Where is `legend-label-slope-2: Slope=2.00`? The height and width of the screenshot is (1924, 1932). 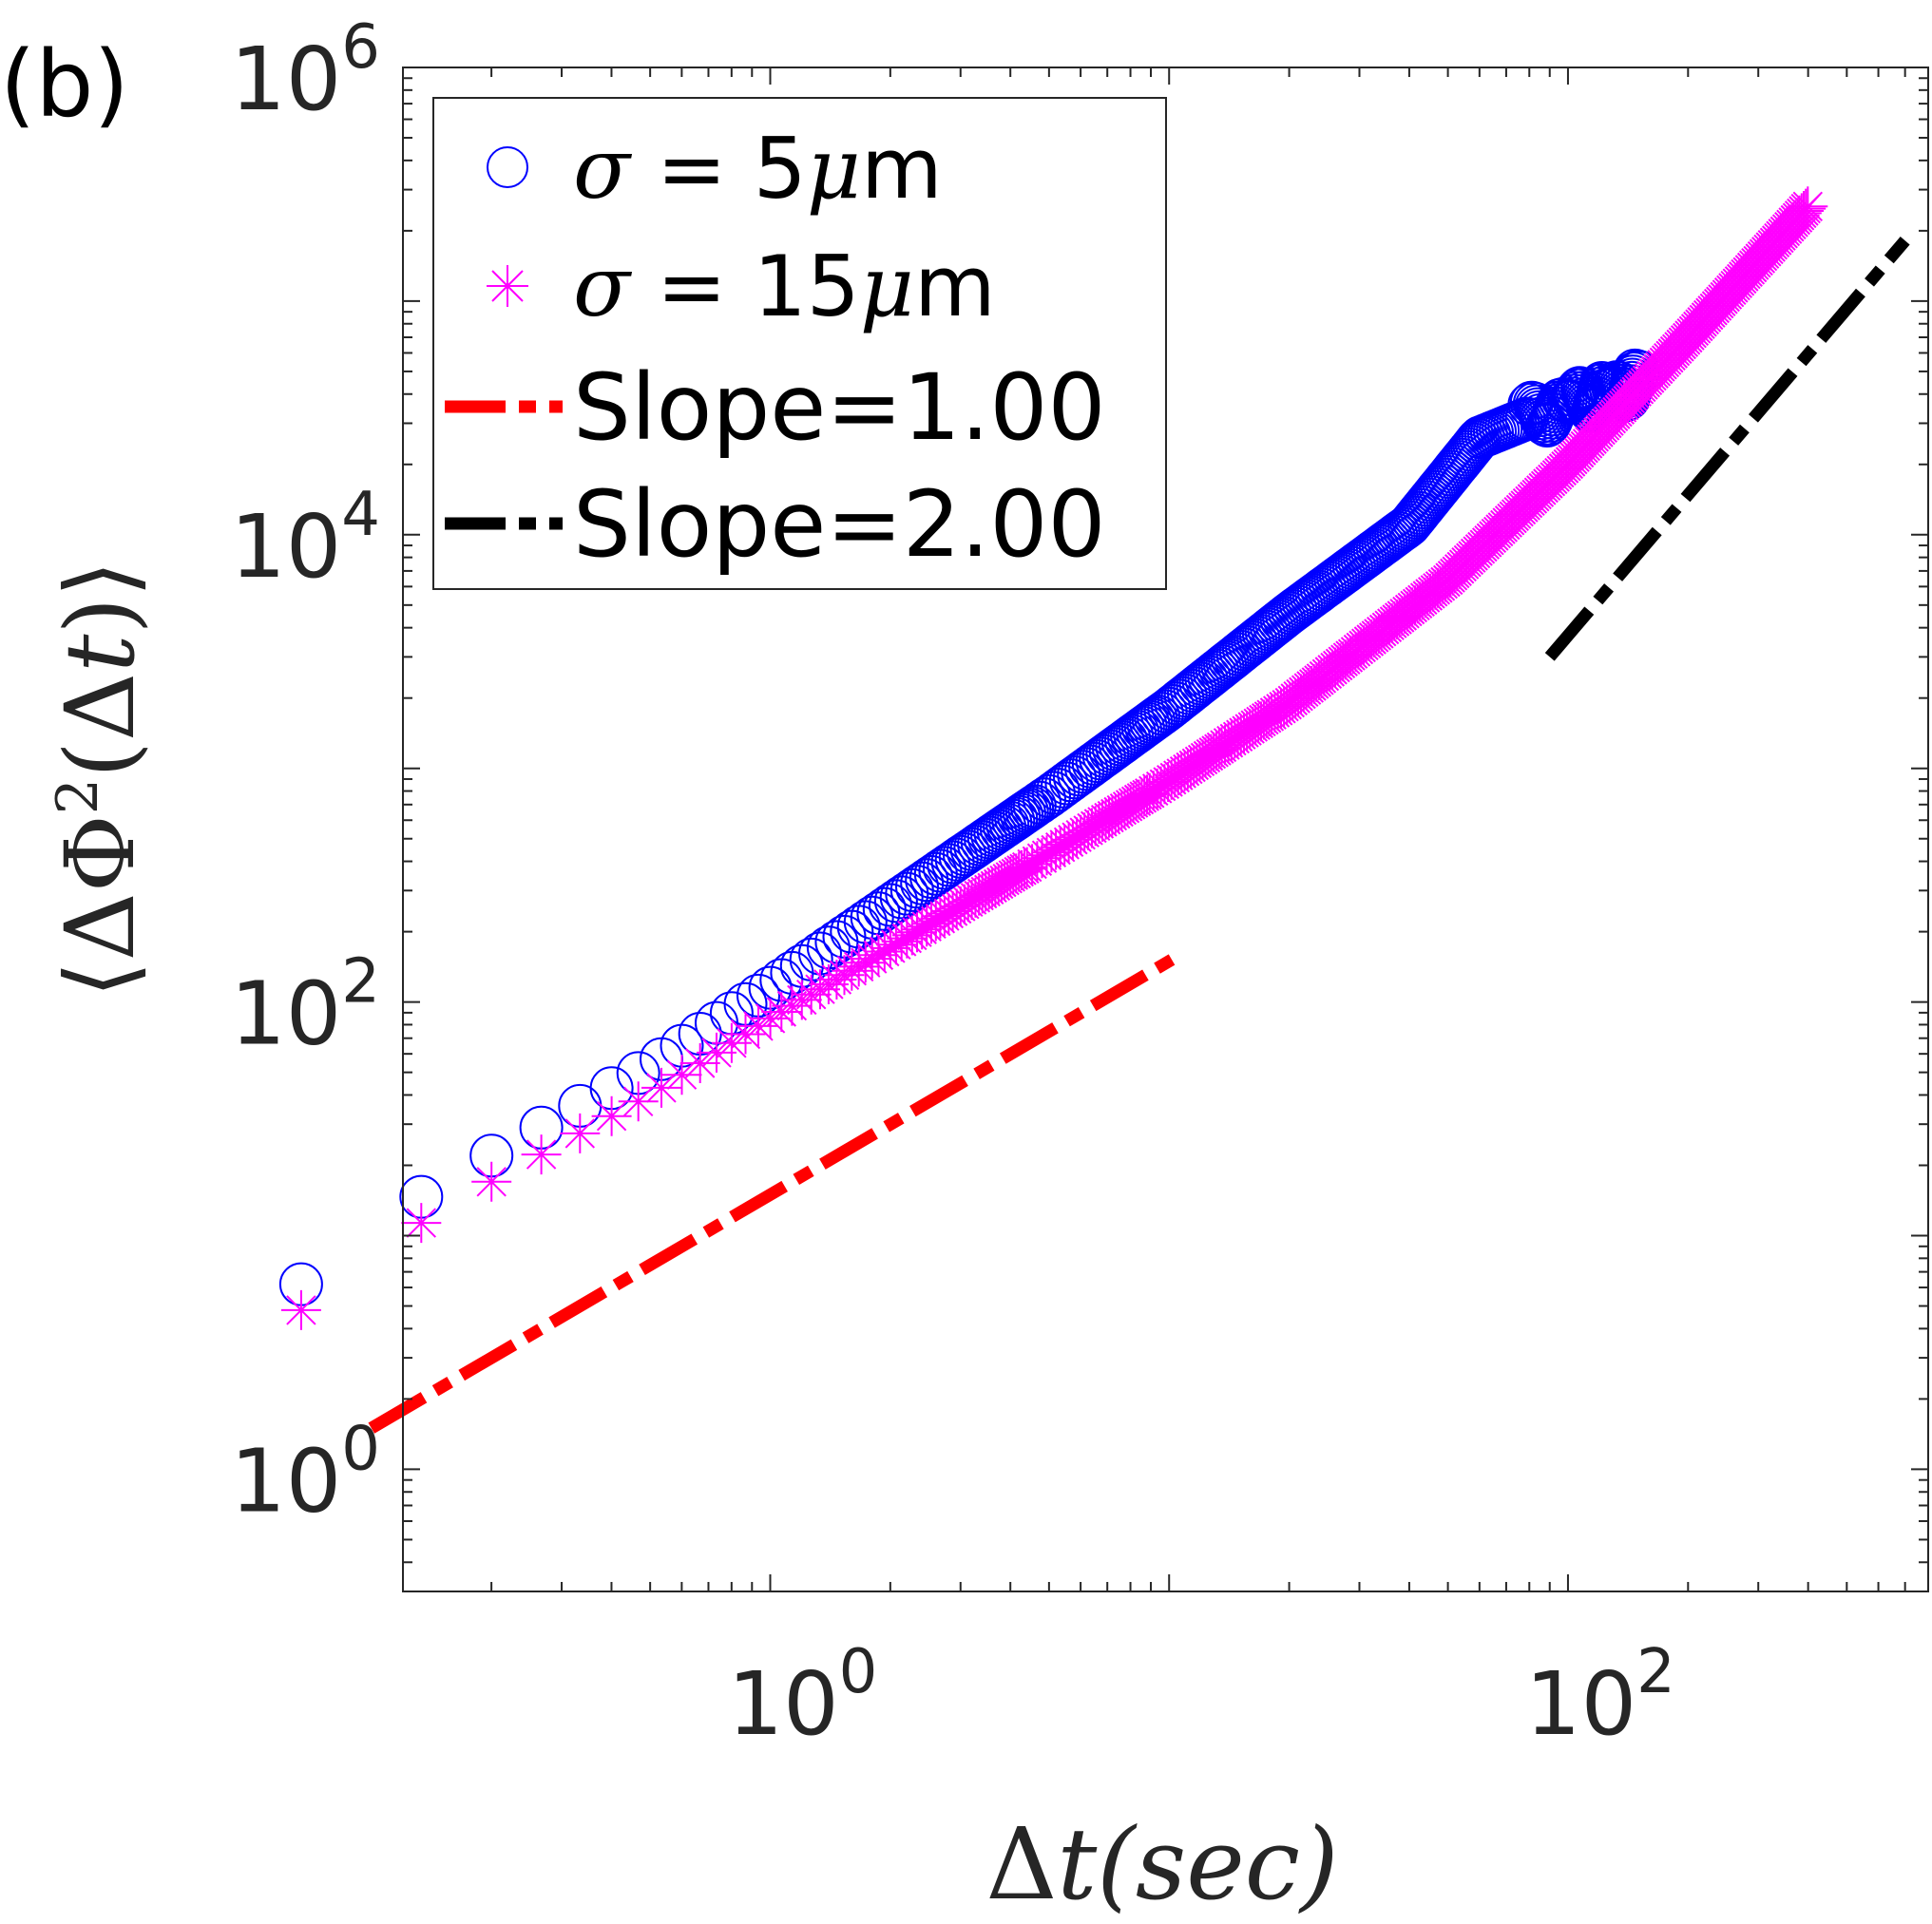 legend-label-slope-2: Slope=2.00 is located at coordinates (839, 524).